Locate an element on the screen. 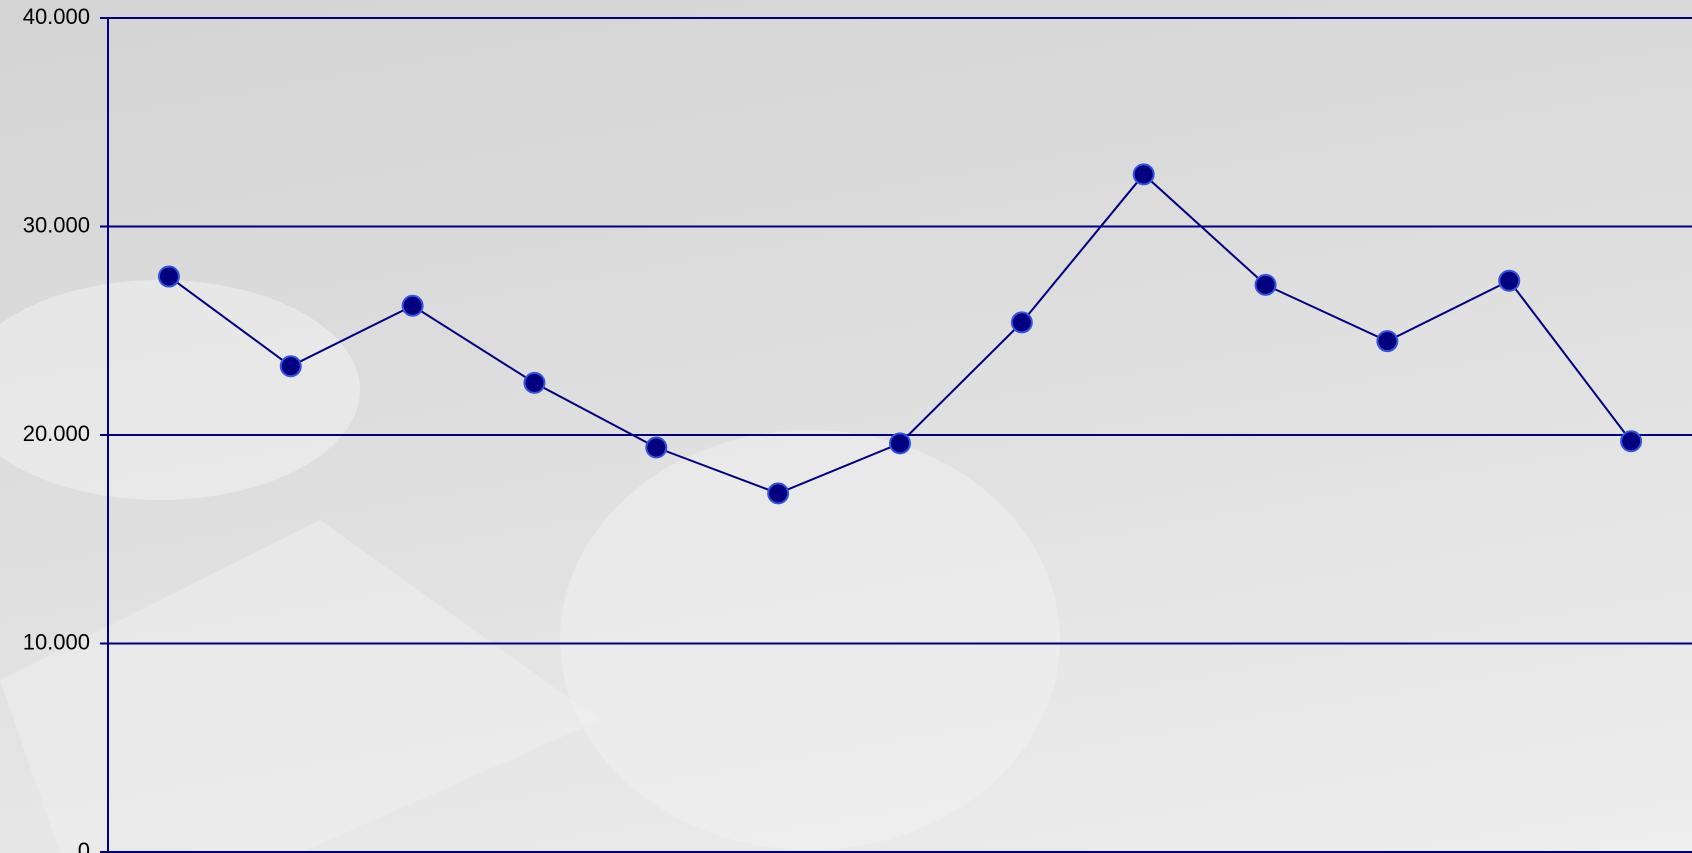 This screenshot has width=1692, height=853. y-tick-label: 0 is located at coordinates (84, 845).